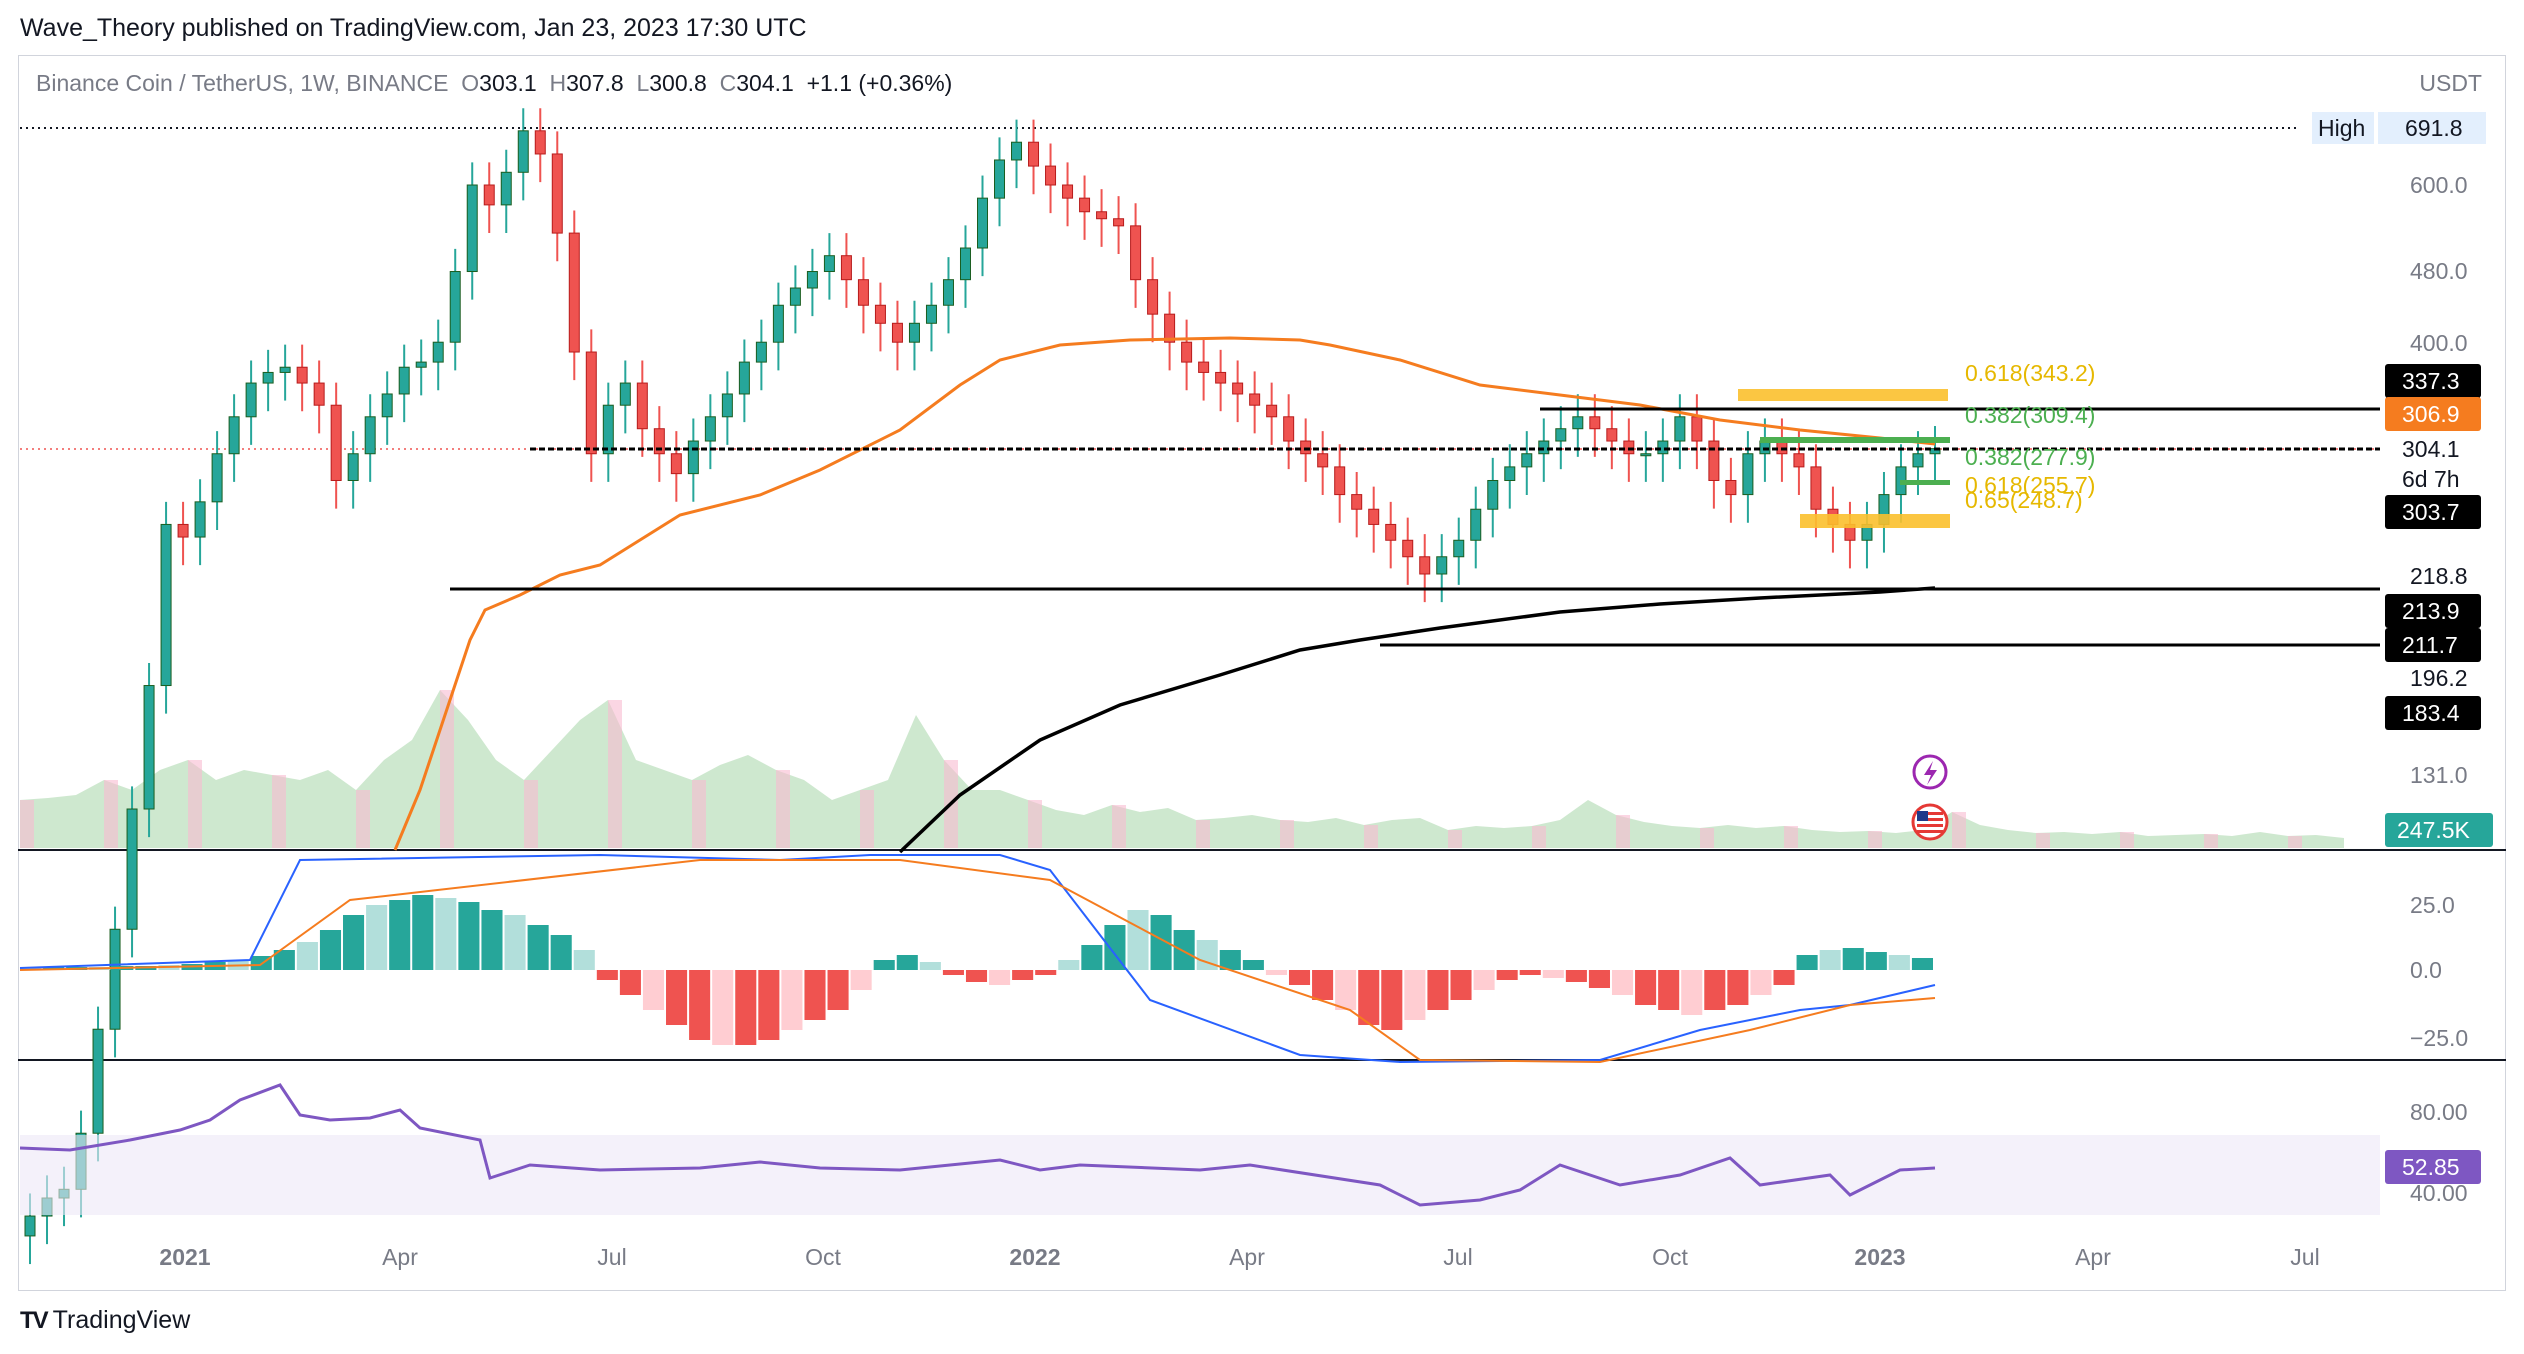 The image size is (2524, 1354). I want to click on price-tag: 183.4, so click(2433, 713).